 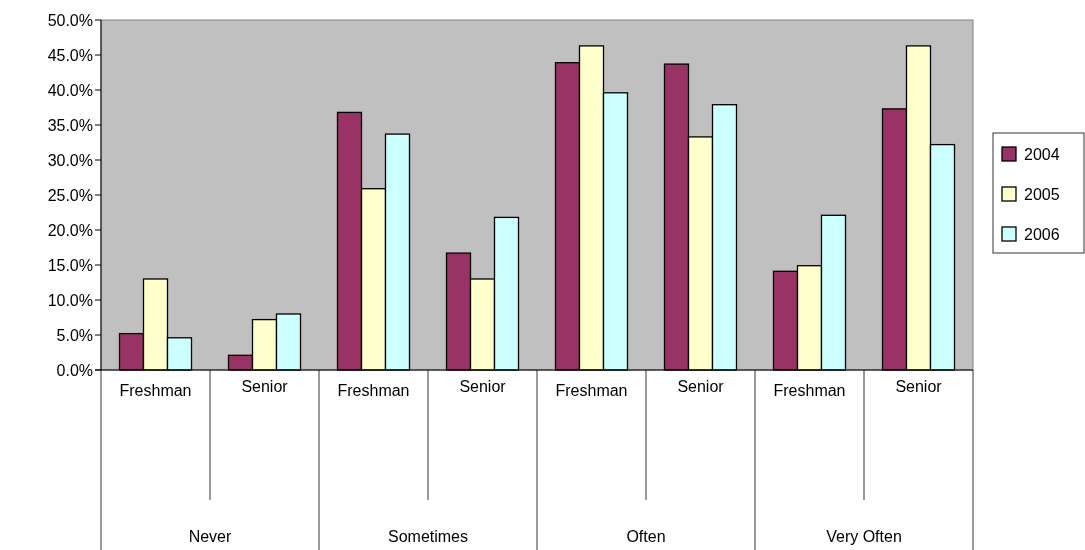 What do you see at coordinates (70, 160) in the screenshot?
I see `y-tick-label: 30.0%` at bounding box center [70, 160].